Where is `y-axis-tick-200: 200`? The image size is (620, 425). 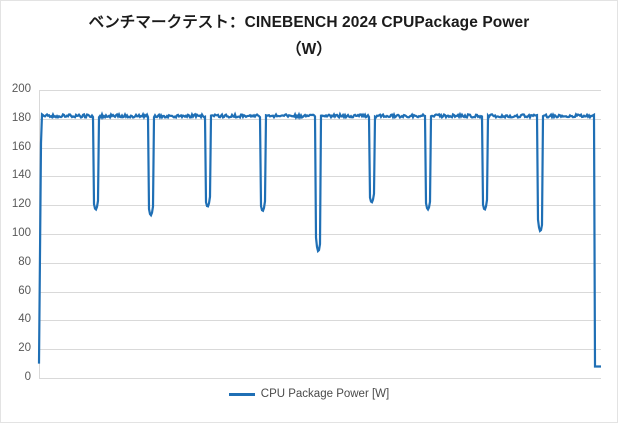 y-axis-tick-200: 200 is located at coordinates (21, 89).